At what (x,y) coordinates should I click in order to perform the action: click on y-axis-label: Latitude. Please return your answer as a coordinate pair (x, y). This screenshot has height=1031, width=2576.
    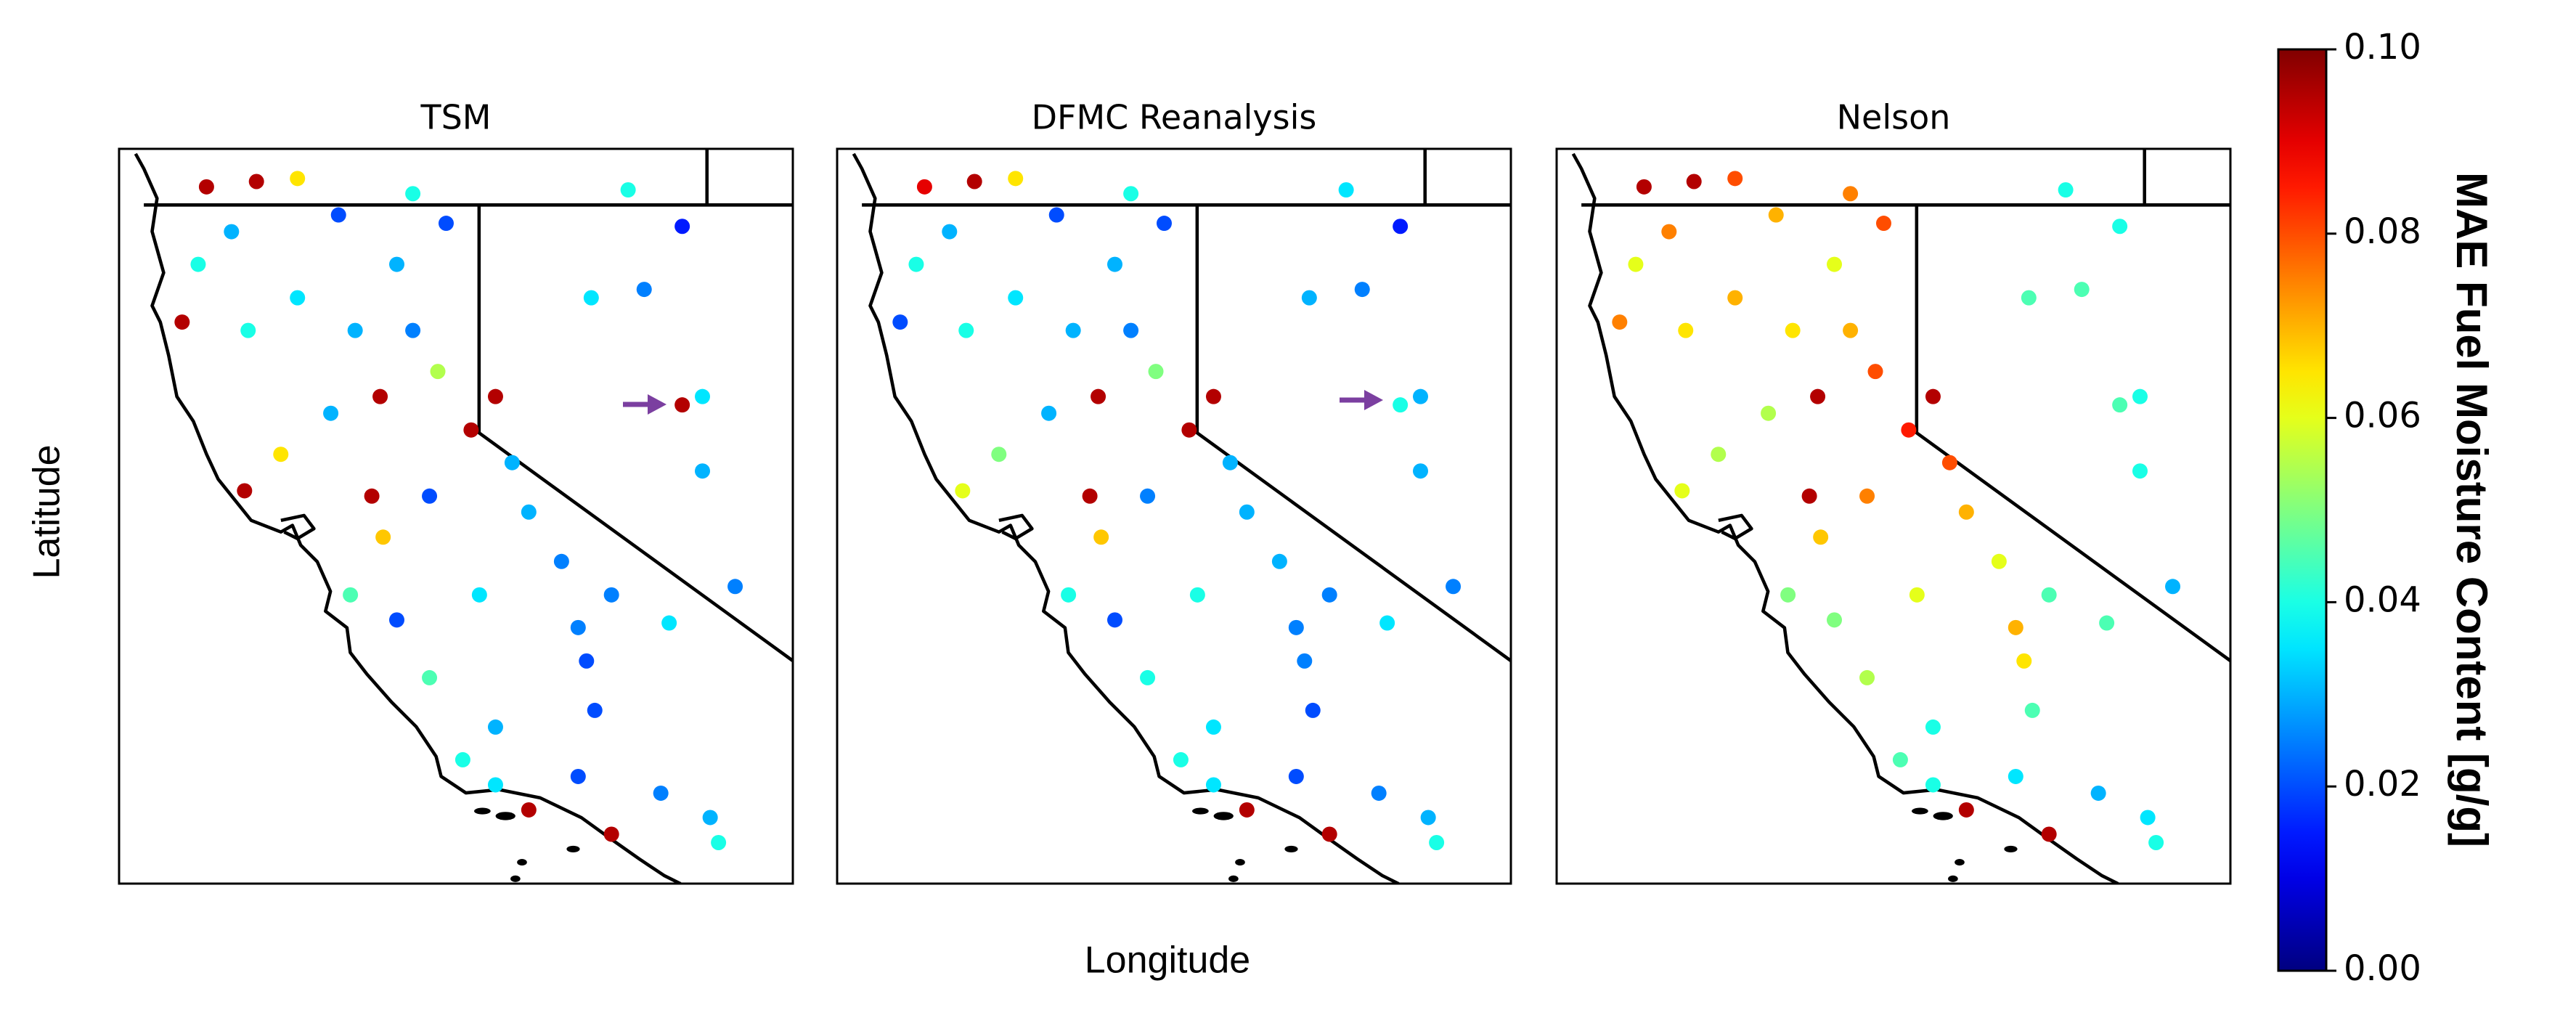
    Looking at the image, I should click on (47, 511).